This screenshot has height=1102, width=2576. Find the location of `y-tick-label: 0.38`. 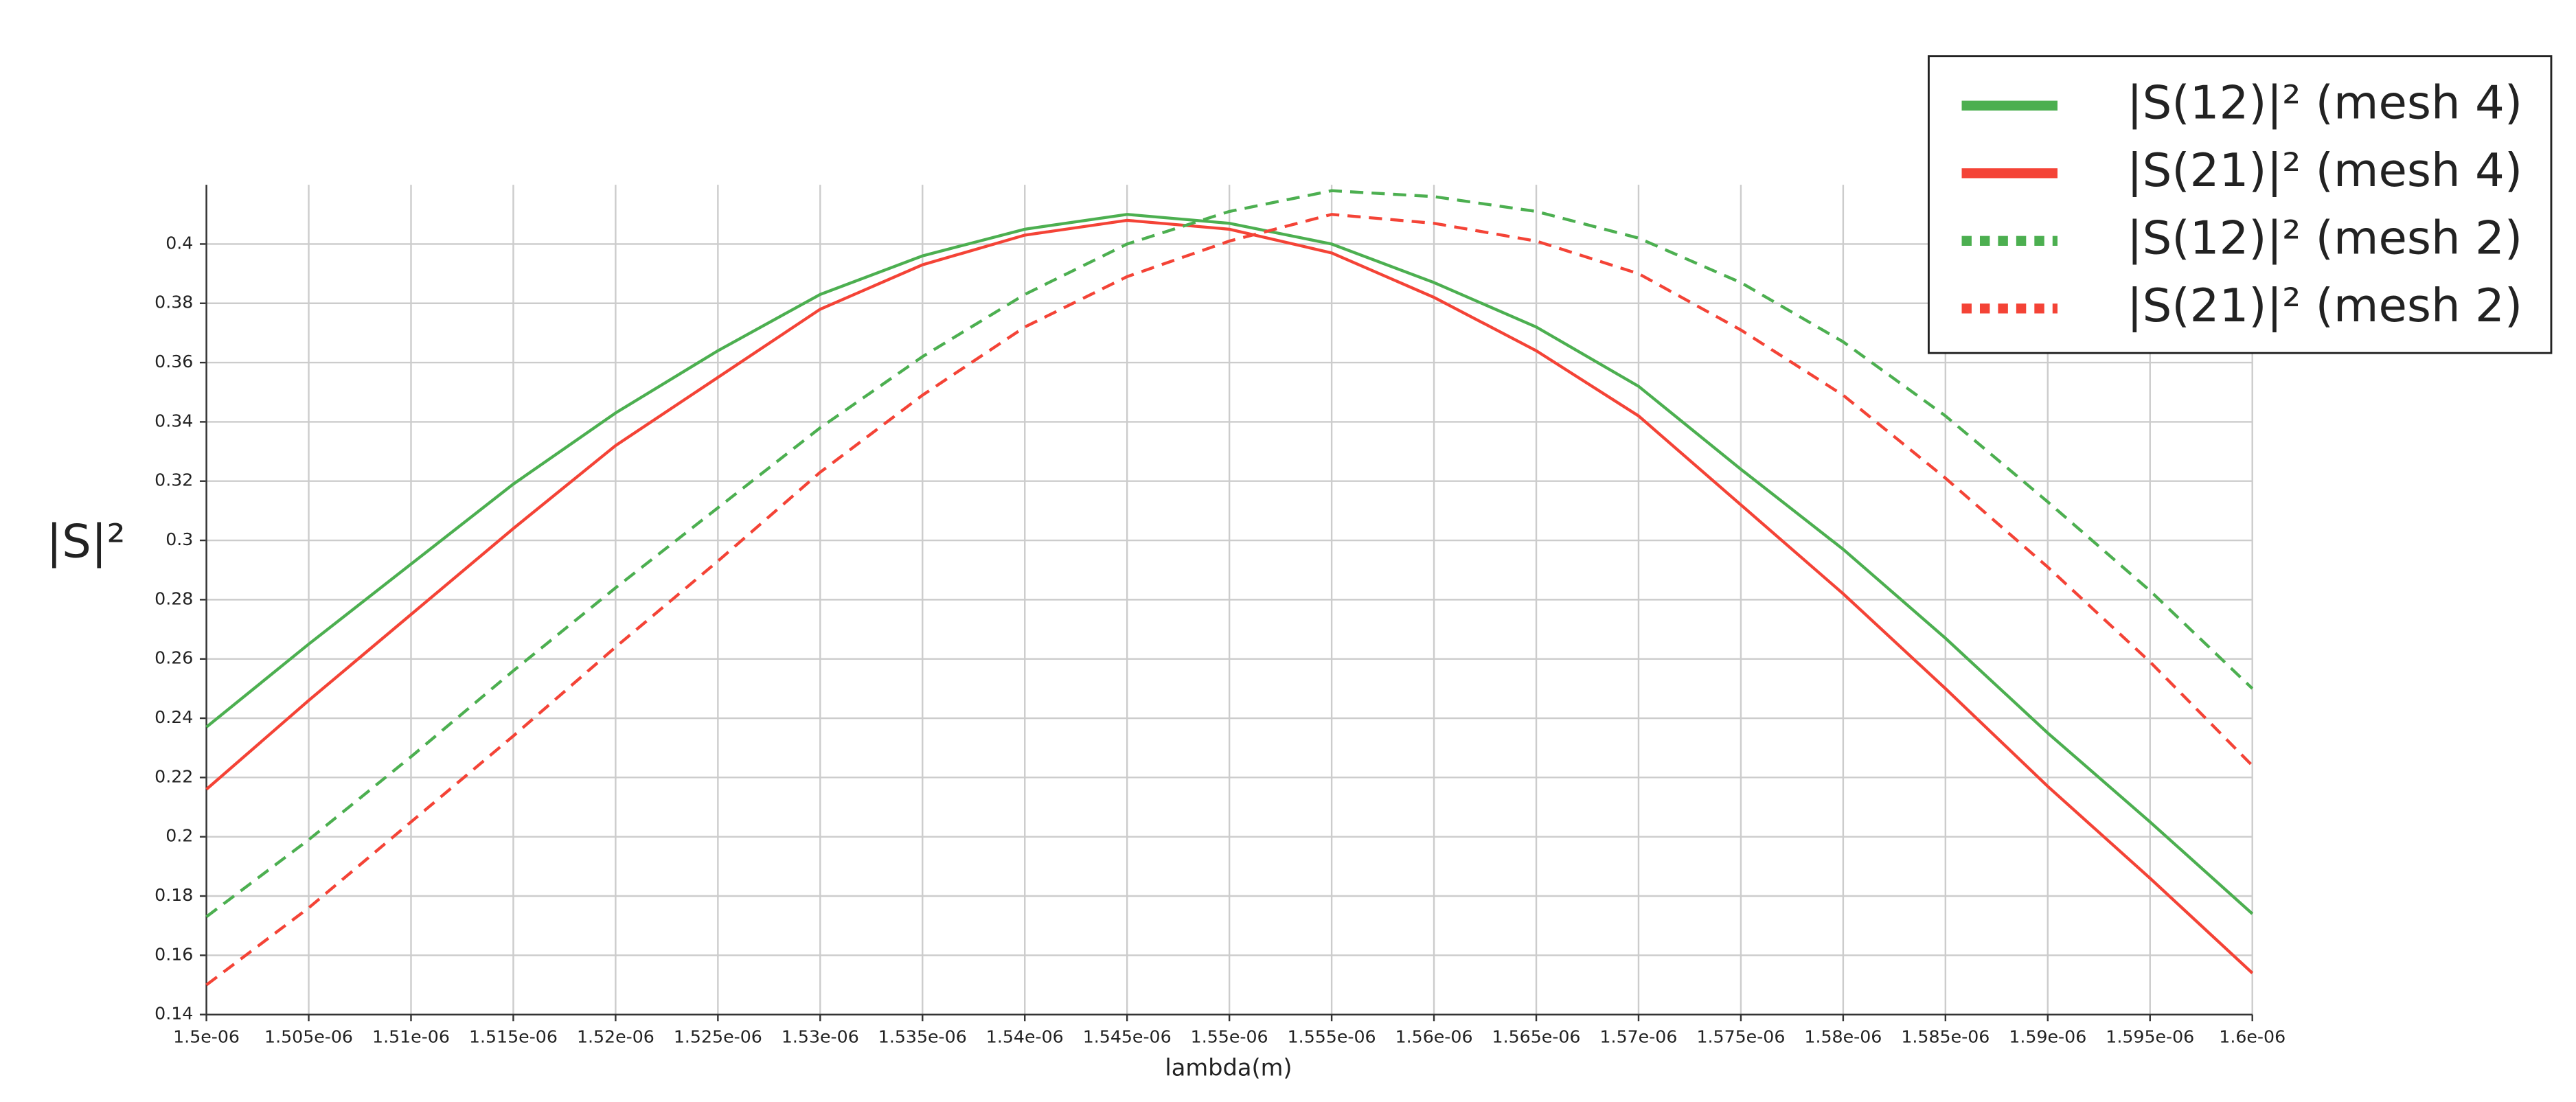

y-tick-label: 0.38 is located at coordinates (174, 302).